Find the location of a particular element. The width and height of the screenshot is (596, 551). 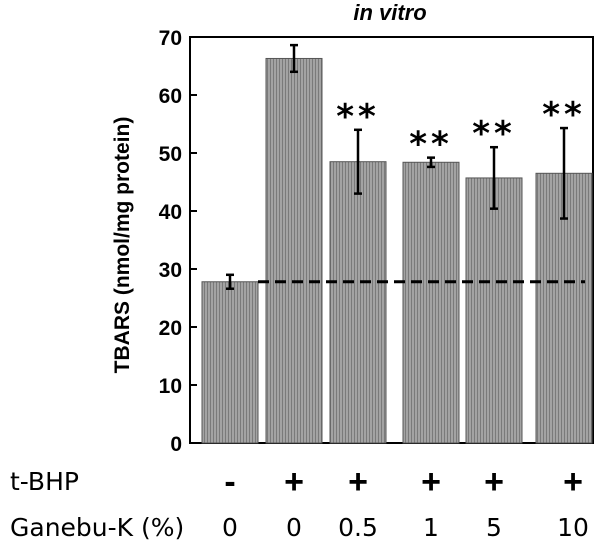

y-tick-label: 20 is located at coordinates (170, 328).